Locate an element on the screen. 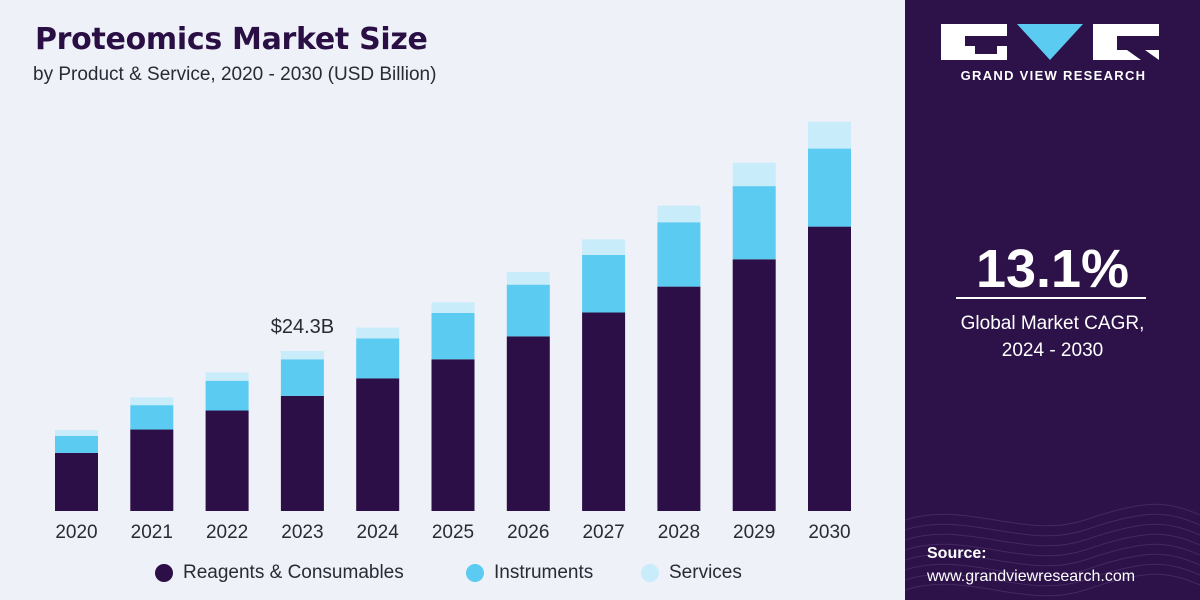  chart-title: Proteomics Market Size is located at coordinates (231, 39).